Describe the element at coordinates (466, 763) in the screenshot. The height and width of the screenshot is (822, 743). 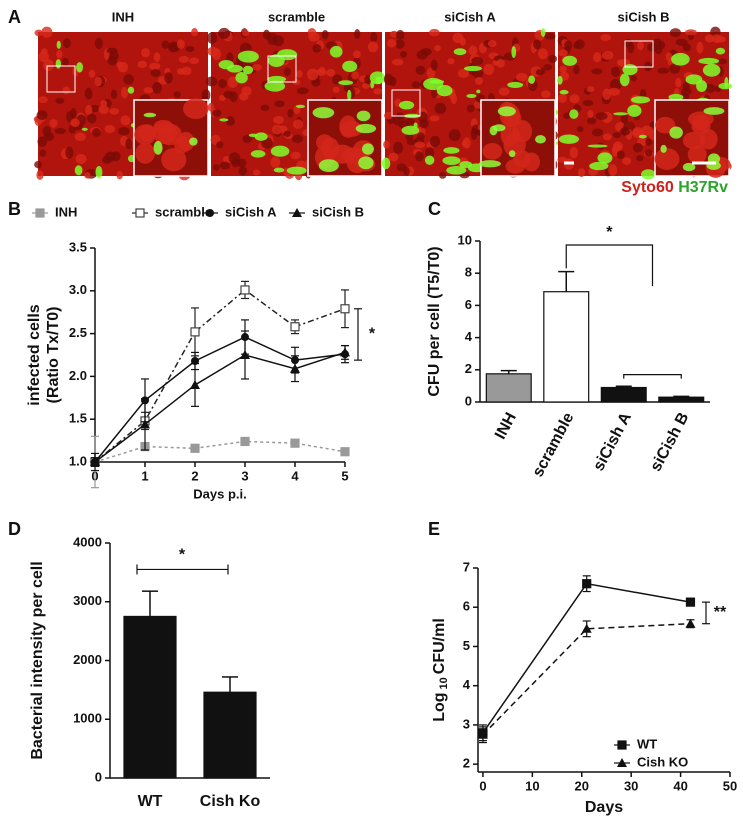
I see `y-tick-label: 2` at that location.